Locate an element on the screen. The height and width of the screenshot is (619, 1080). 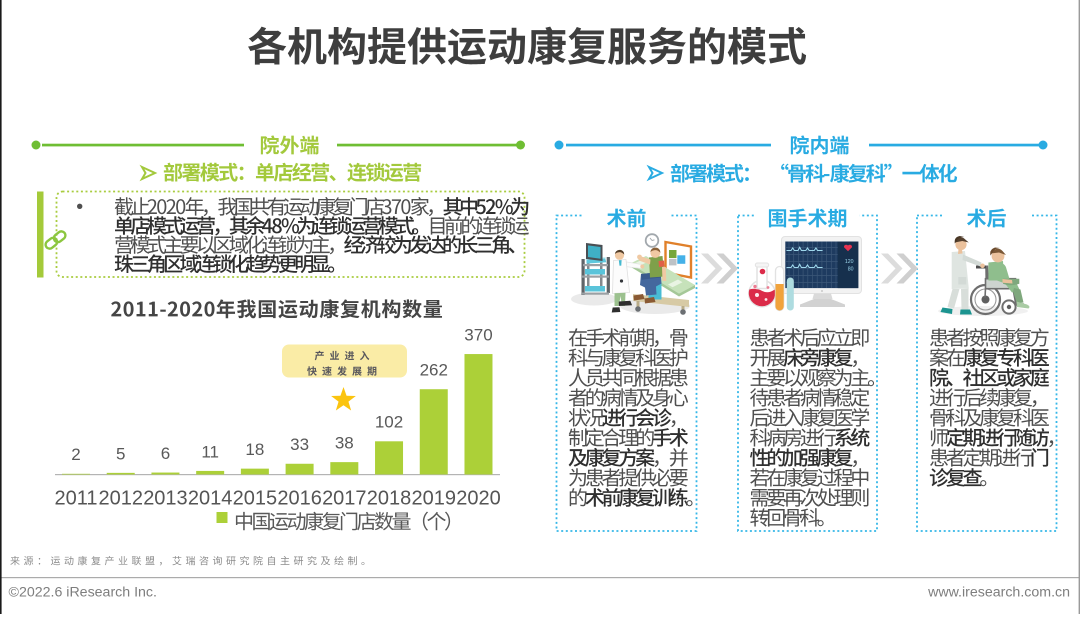
svg-text: 11 is located at coordinates (210, 451).